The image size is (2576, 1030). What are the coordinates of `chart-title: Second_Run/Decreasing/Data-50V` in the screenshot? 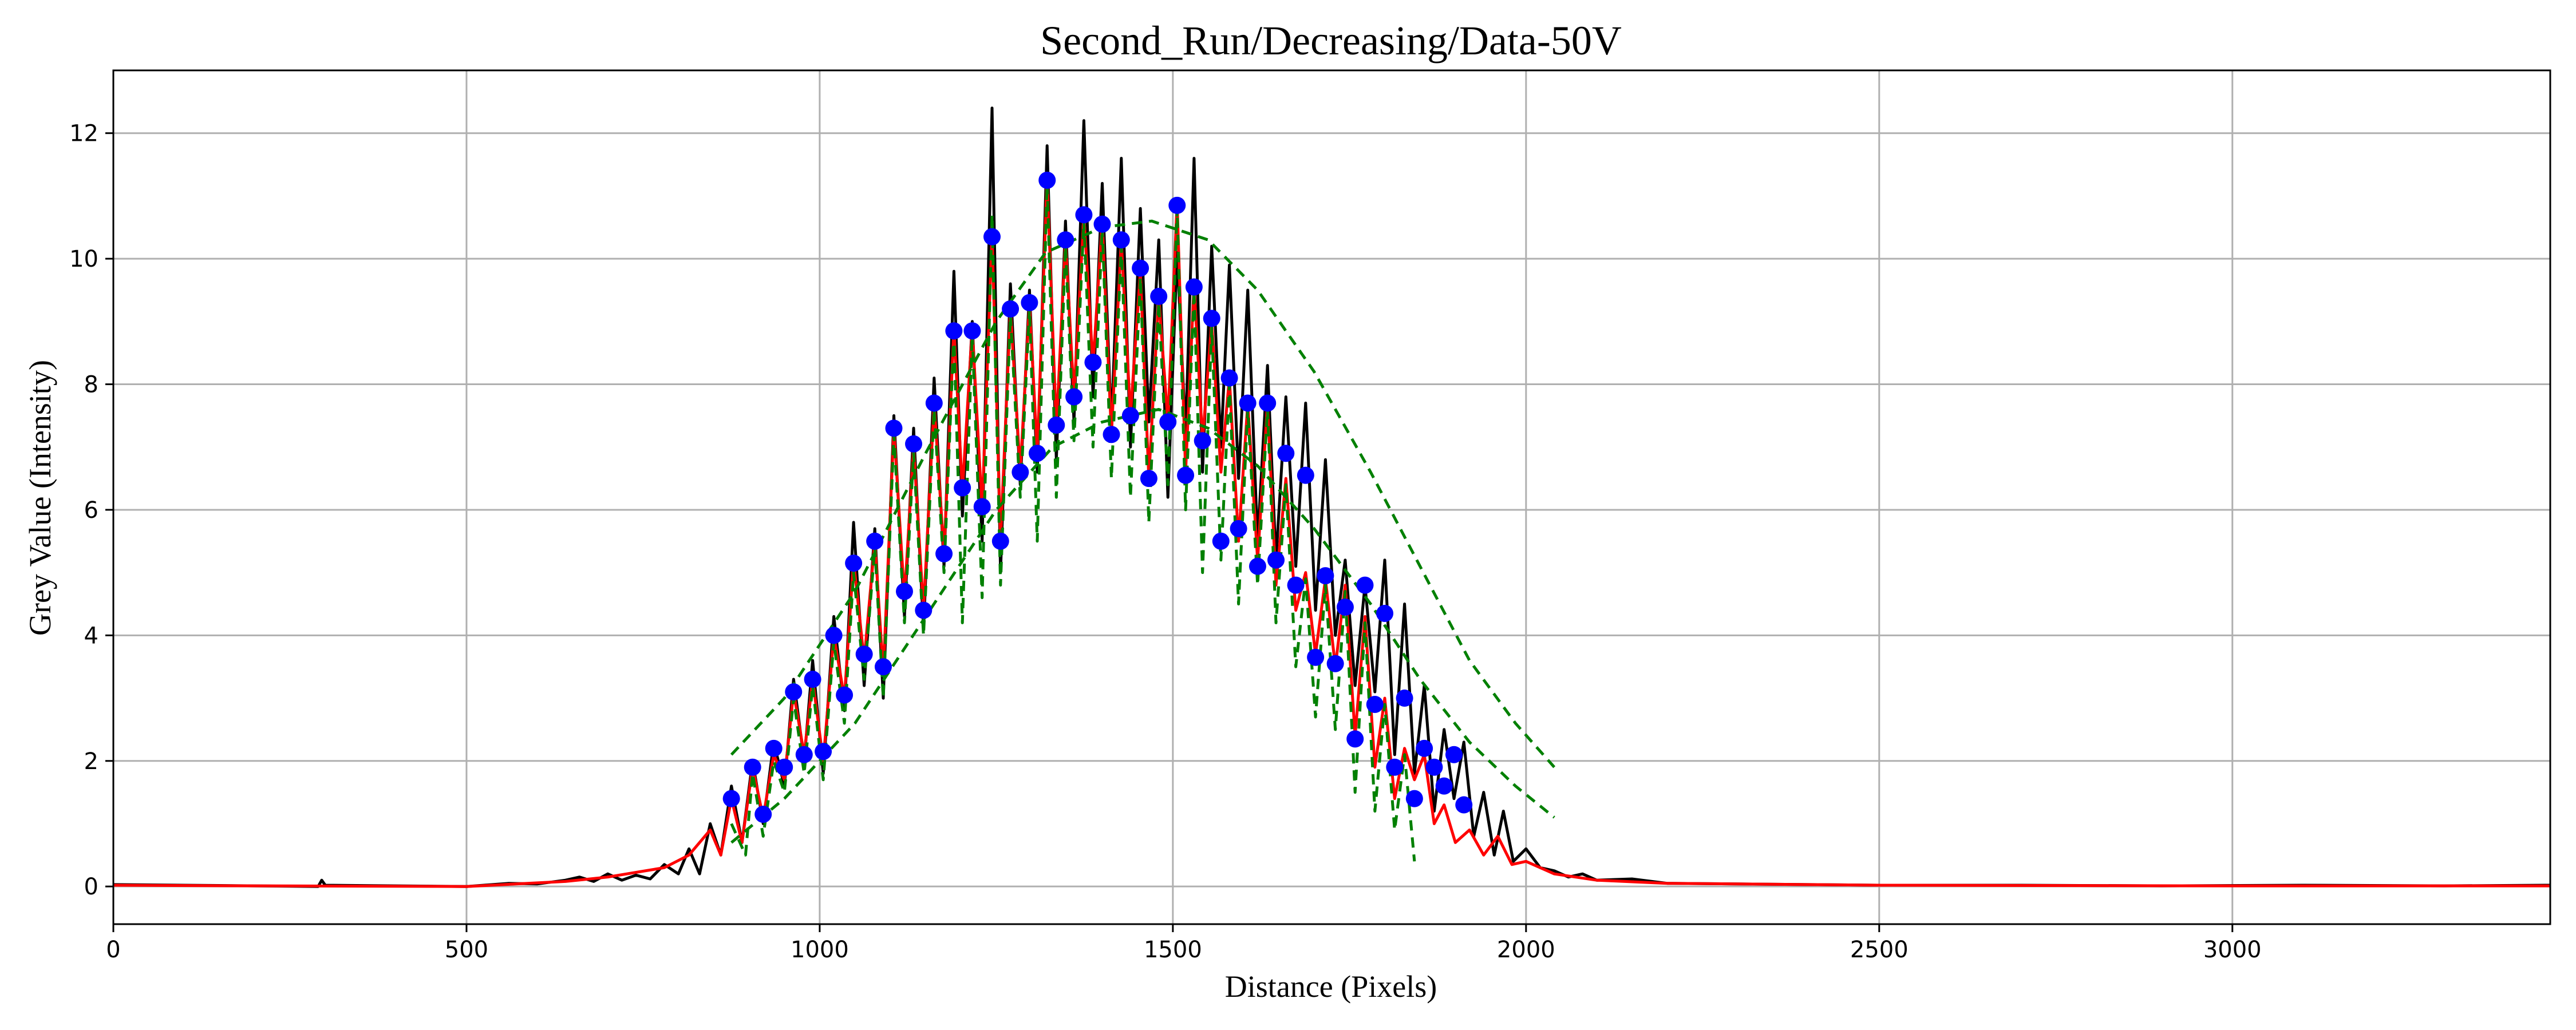 It's located at (1331, 41).